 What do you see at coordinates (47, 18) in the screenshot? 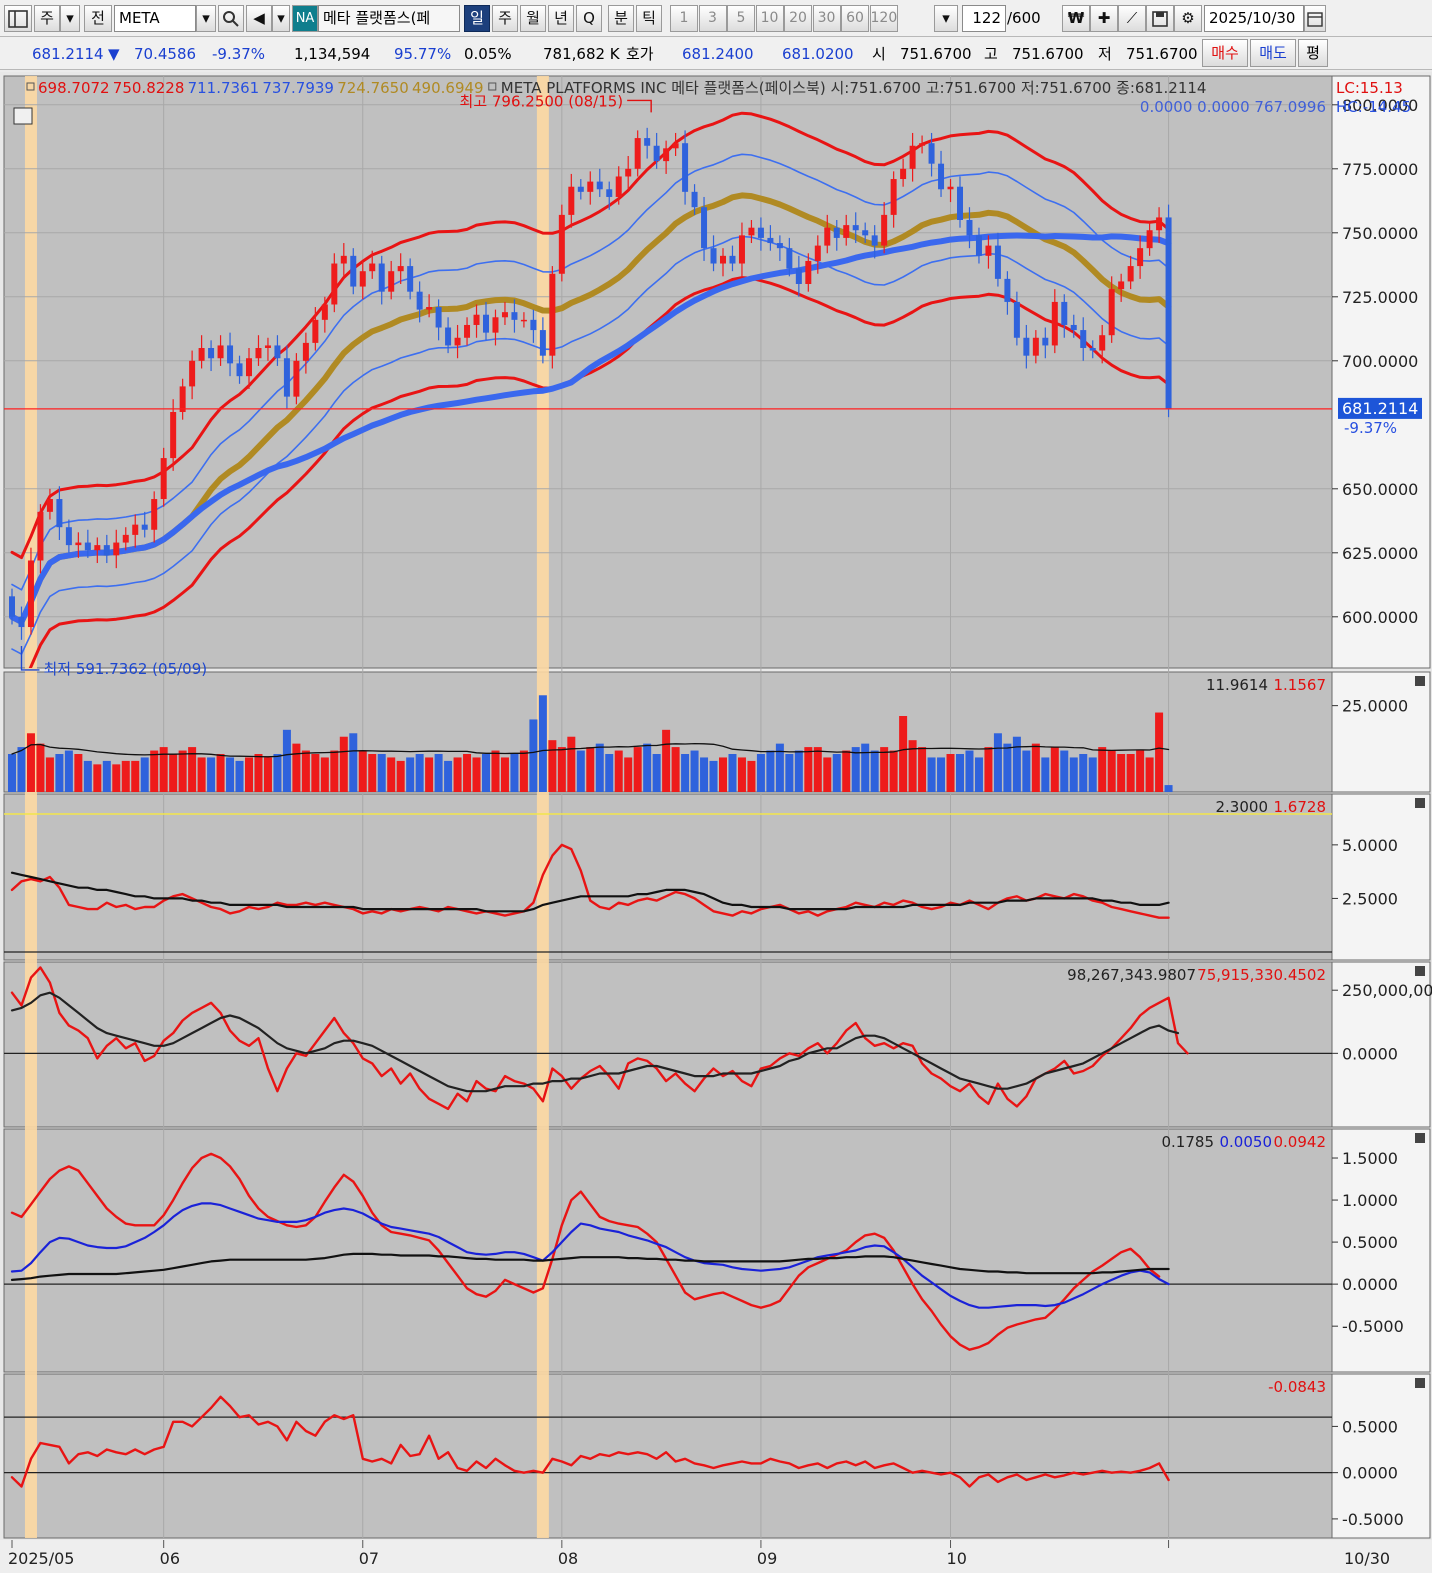
I see `market-type-button: 주` at bounding box center [47, 18].